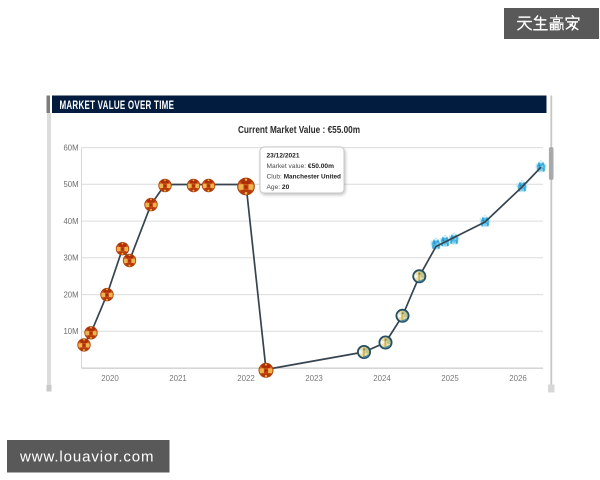 The image size is (600, 480). What do you see at coordinates (117, 105) in the screenshot?
I see `svg-text: MARKET VALUE OVER TIME` at bounding box center [117, 105].